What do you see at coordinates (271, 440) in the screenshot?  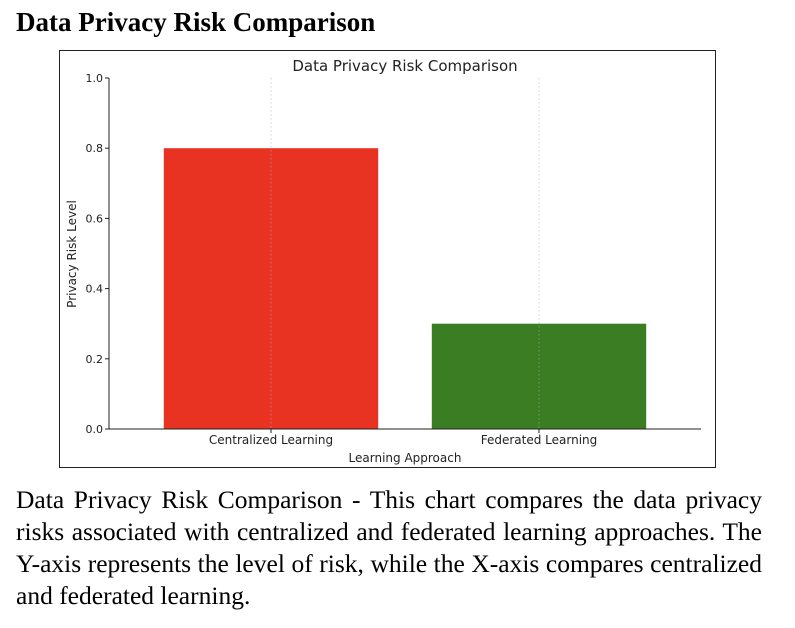 I see `x-tick-label: Centralized Learning` at bounding box center [271, 440].